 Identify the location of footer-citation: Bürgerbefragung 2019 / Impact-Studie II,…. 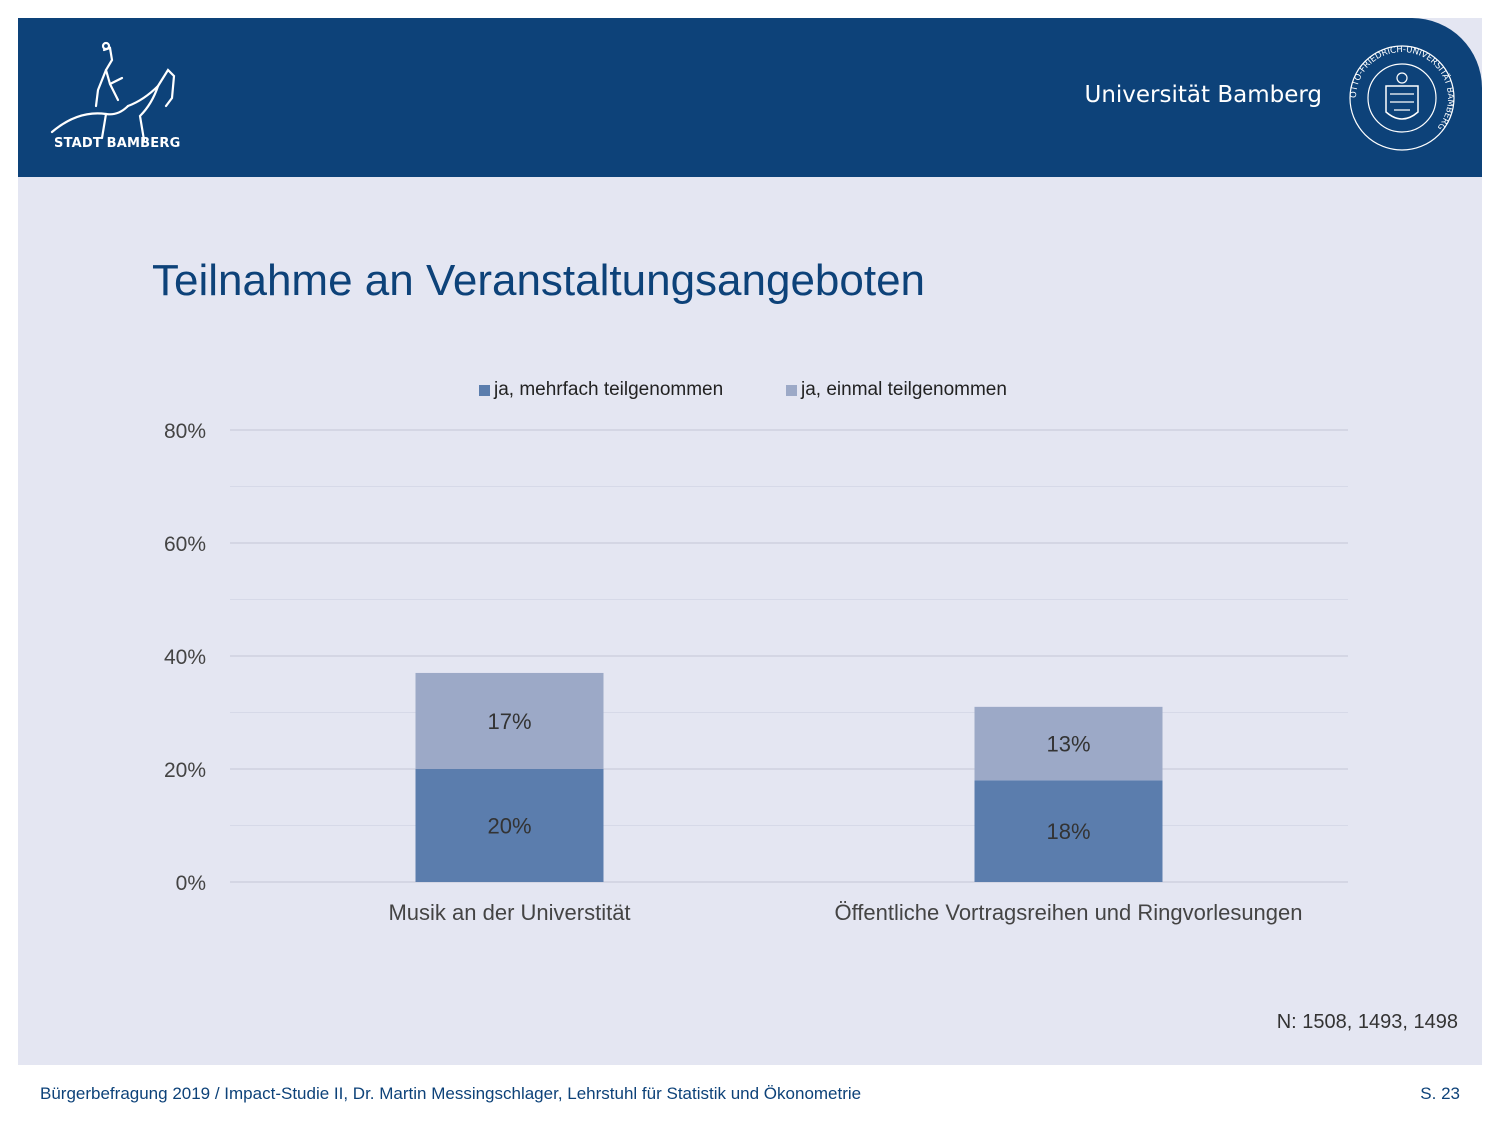
(451, 1093).